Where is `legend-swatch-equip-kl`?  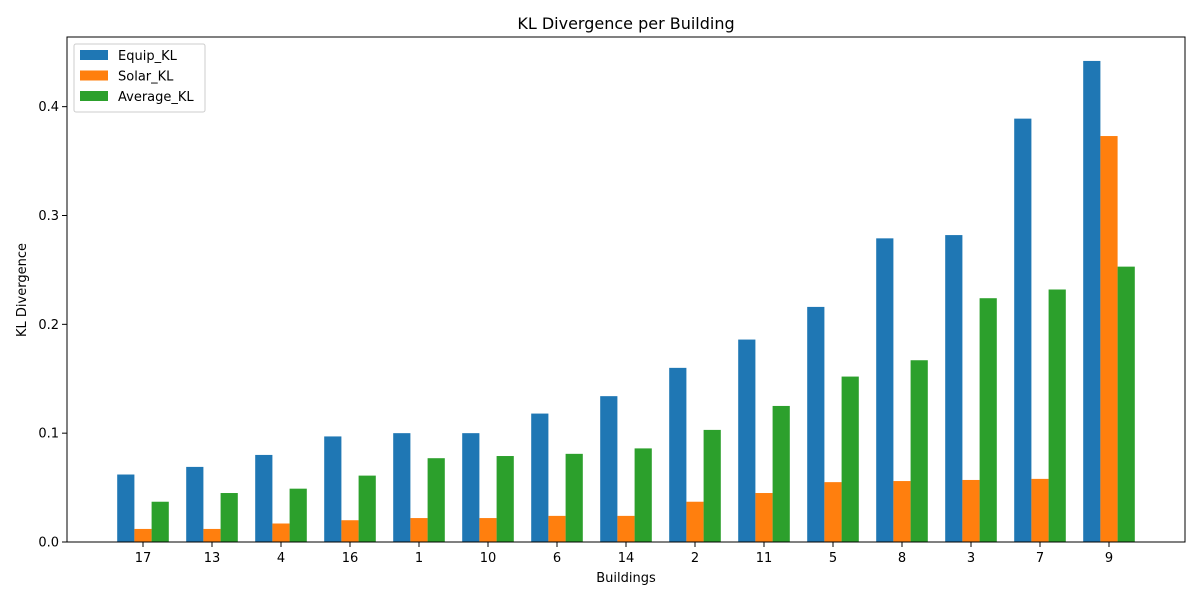 legend-swatch-equip-kl is located at coordinates (94, 55).